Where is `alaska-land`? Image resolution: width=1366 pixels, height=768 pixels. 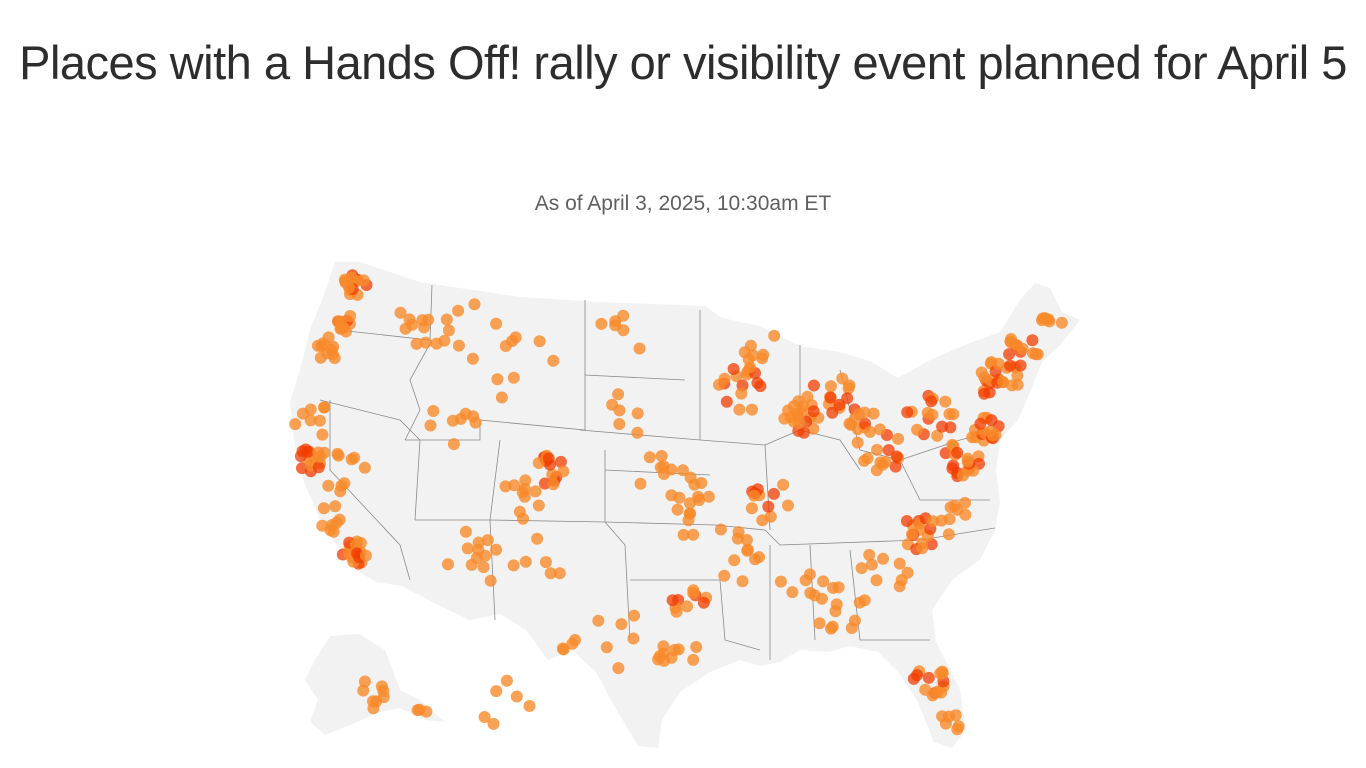 alaska-land is located at coordinates (375, 684).